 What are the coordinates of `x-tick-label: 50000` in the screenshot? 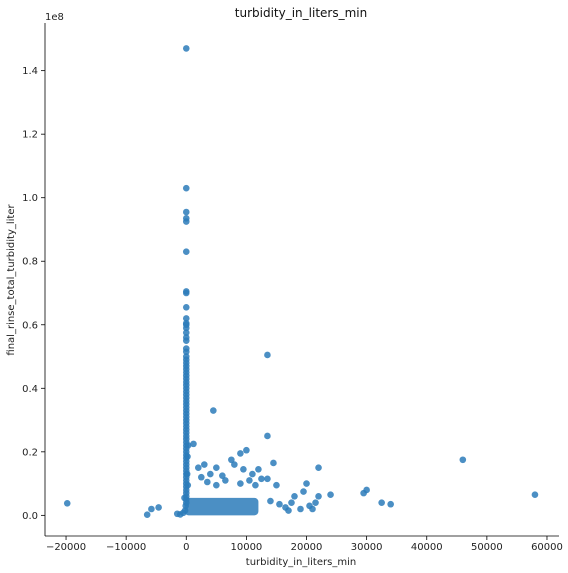 It's located at (487, 547).